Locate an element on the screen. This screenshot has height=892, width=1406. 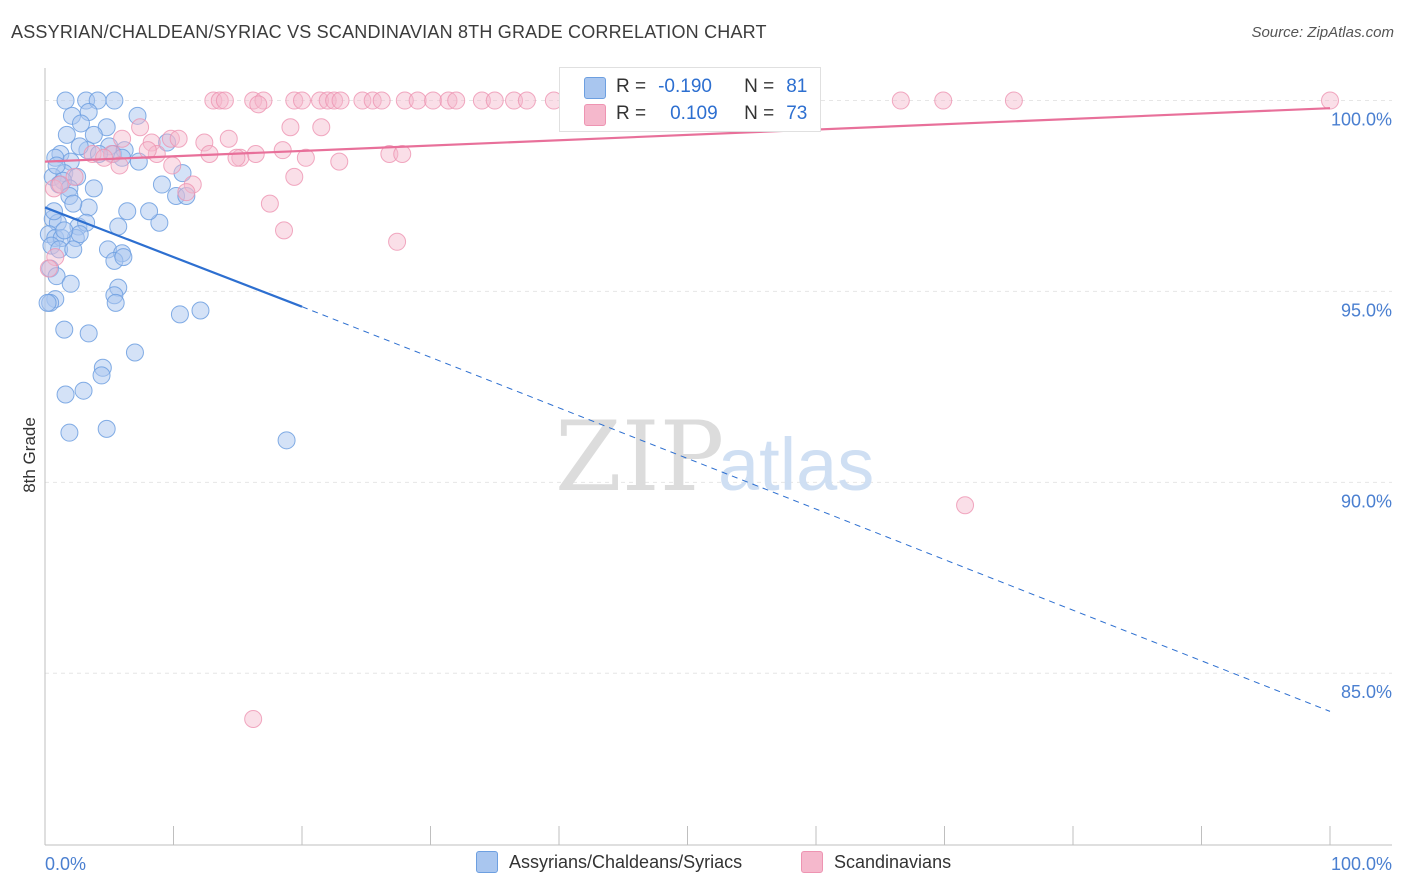
n-value: 73 is located at coordinates (797, 113).